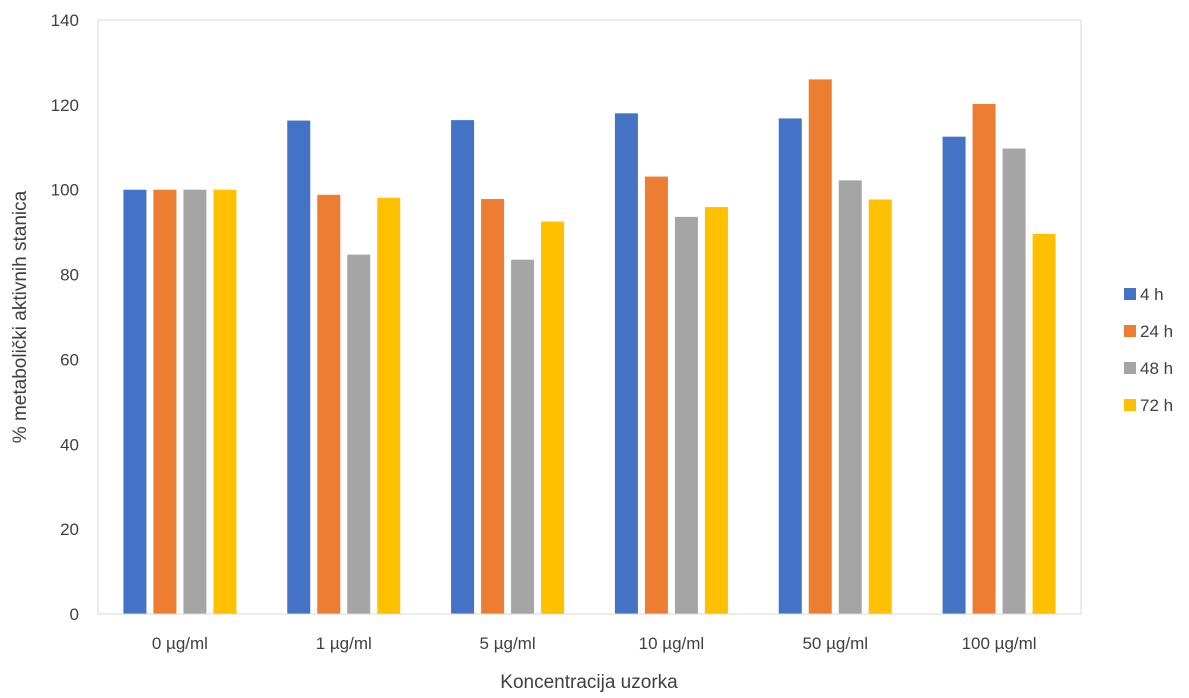  Describe the element at coordinates (835, 643) in the screenshot. I see `x-tick-label: 50 µg/ml` at that location.